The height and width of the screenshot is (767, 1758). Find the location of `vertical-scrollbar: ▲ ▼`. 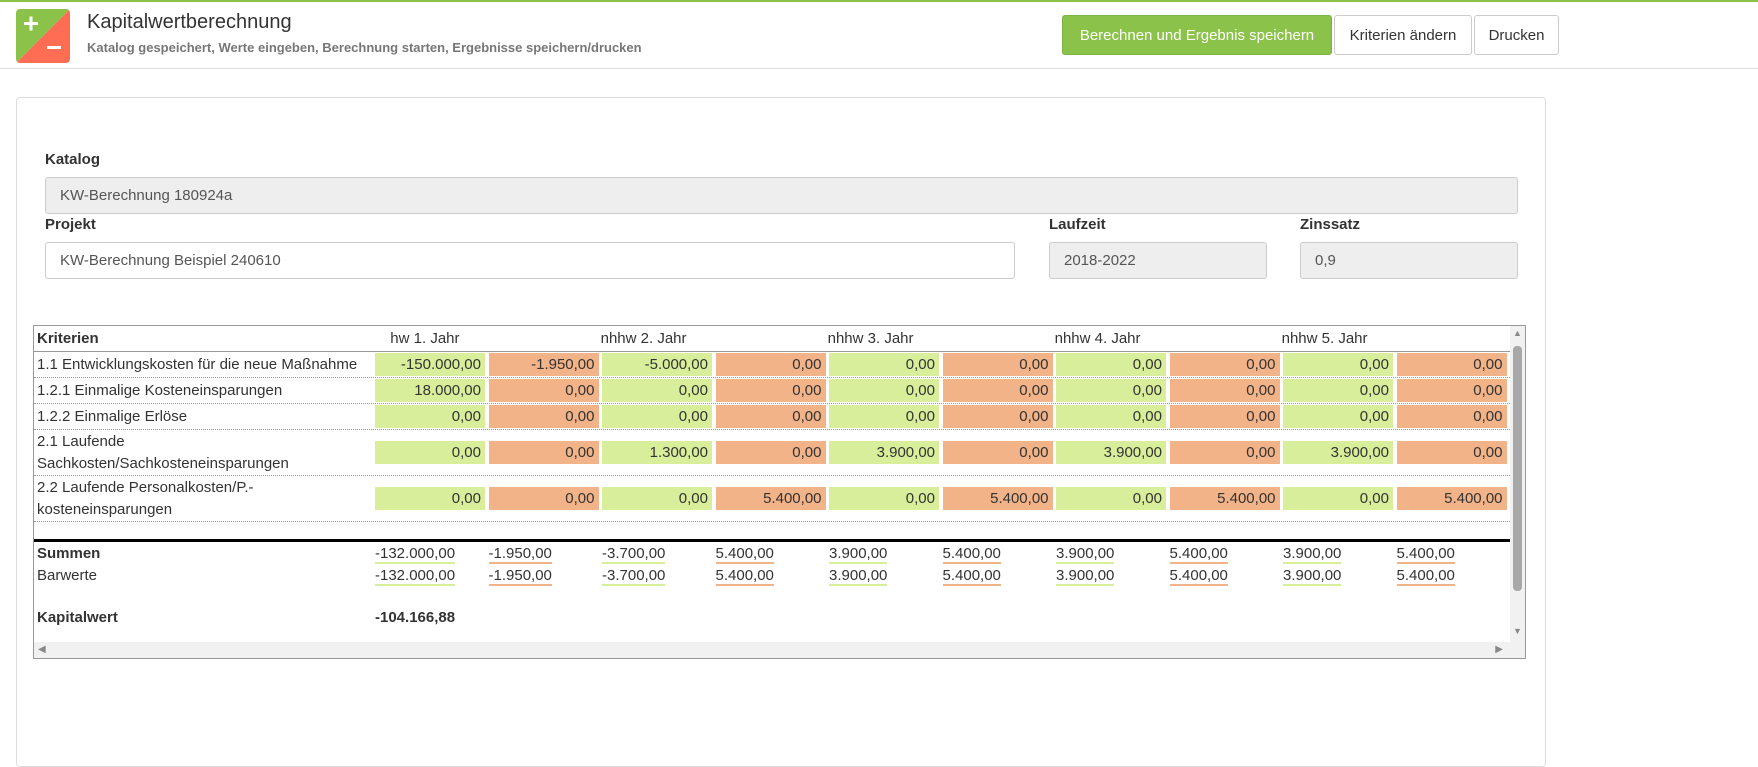

vertical-scrollbar: ▲ ▼ is located at coordinates (1517, 485).